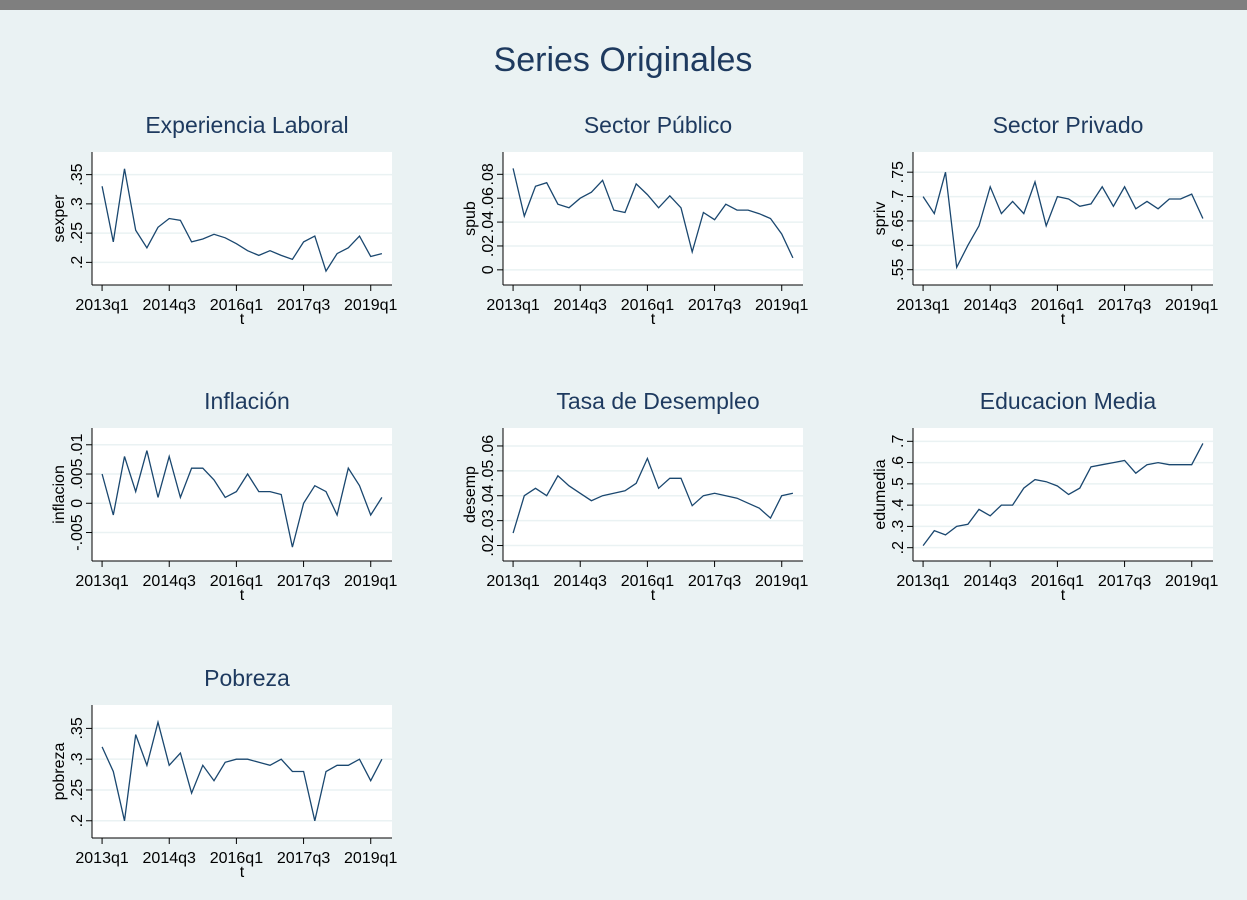 This screenshot has height=900, width=1247. What do you see at coordinates (898, 483) in the screenshot?
I see `y-tick-label: .5` at bounding box center [898, 483].